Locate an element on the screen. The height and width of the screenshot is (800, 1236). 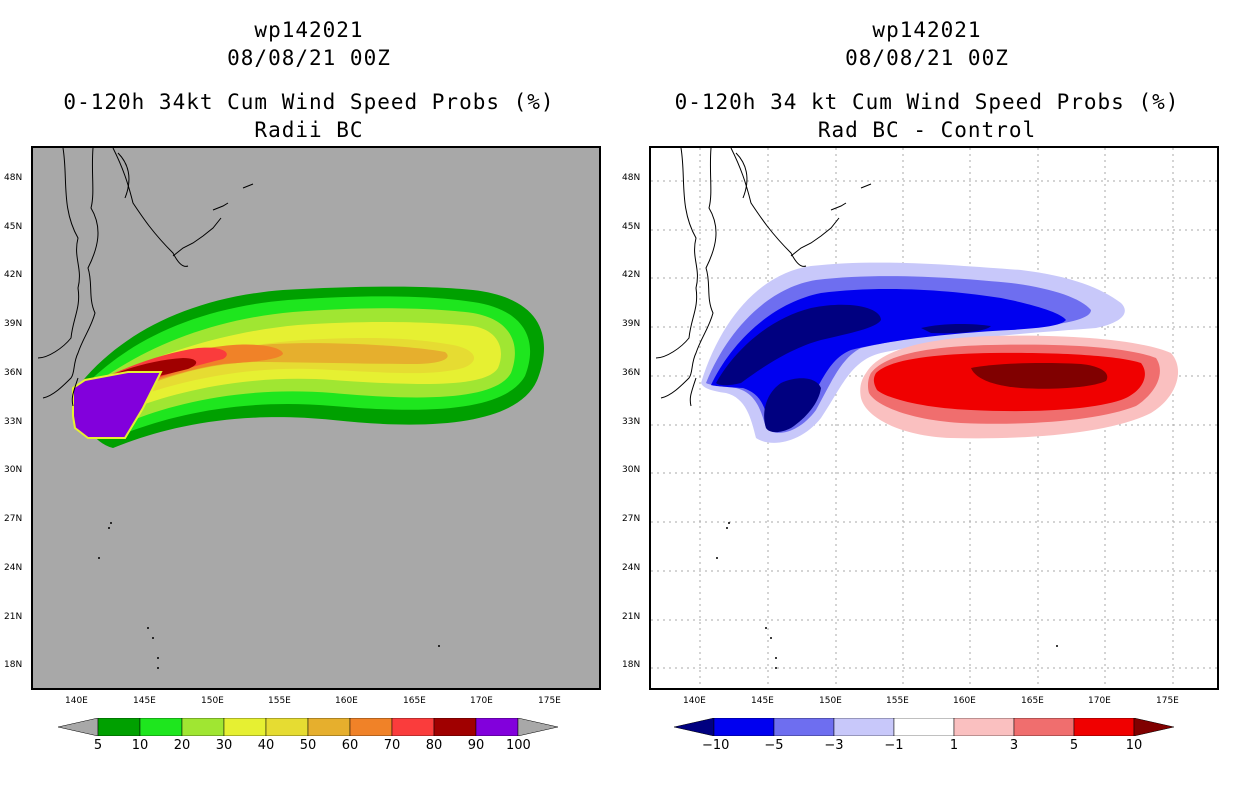
colorbar-label: 100 is located at coordinates (518, 745).